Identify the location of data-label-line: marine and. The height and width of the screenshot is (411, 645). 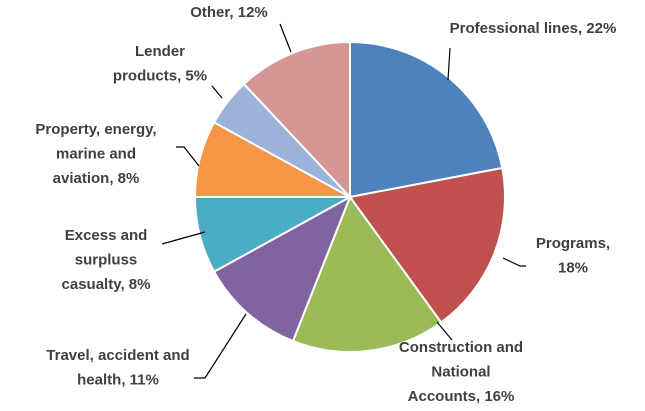
(96, 154).